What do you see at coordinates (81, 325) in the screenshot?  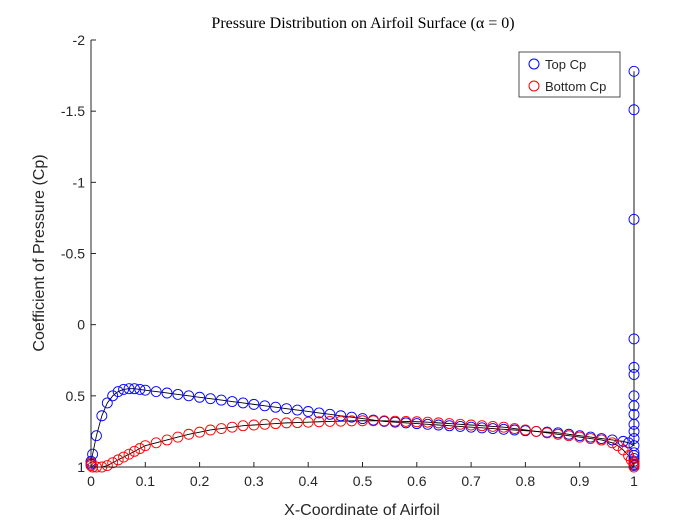 I see `y-tick-label: 0` at bounding box center [81, 325].